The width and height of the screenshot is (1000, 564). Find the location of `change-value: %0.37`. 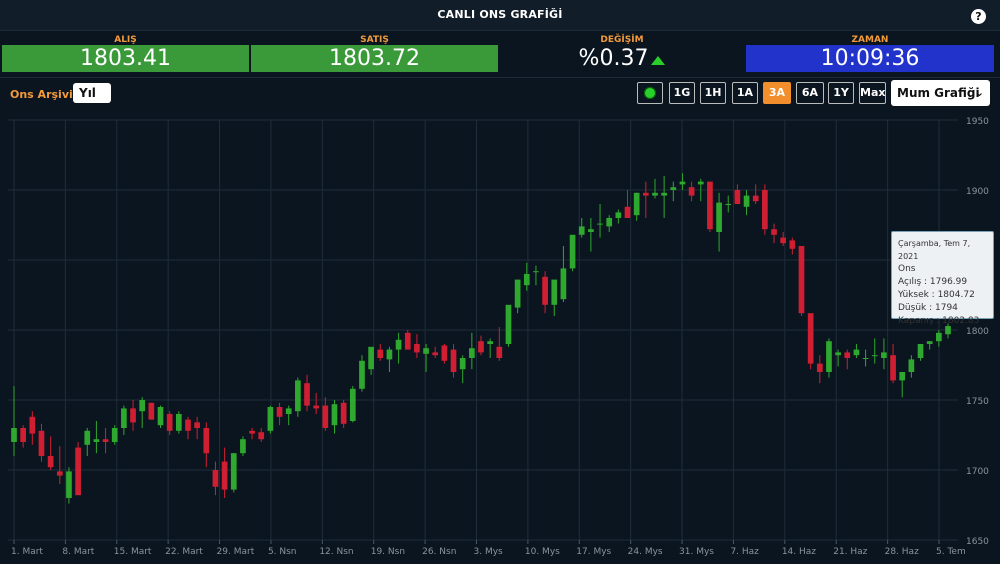

change-value: %0.37 is located at coordinates (613, 58).